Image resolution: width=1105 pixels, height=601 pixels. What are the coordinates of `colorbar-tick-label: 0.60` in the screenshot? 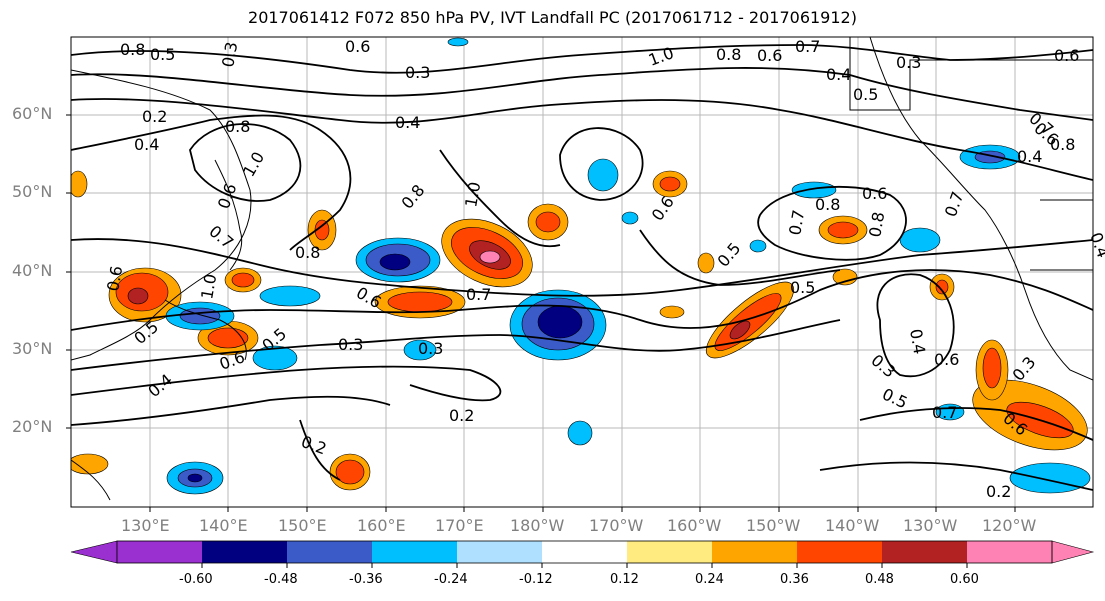 It's located at (964, 579).